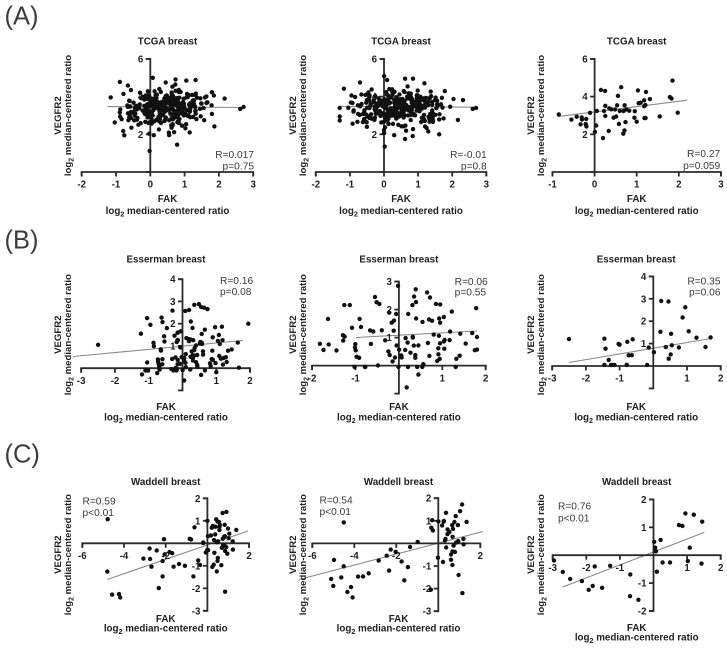 The height and width of the screenshot is (659, 727). I want to click on svg-text: p=0.059, so click(701, 166).